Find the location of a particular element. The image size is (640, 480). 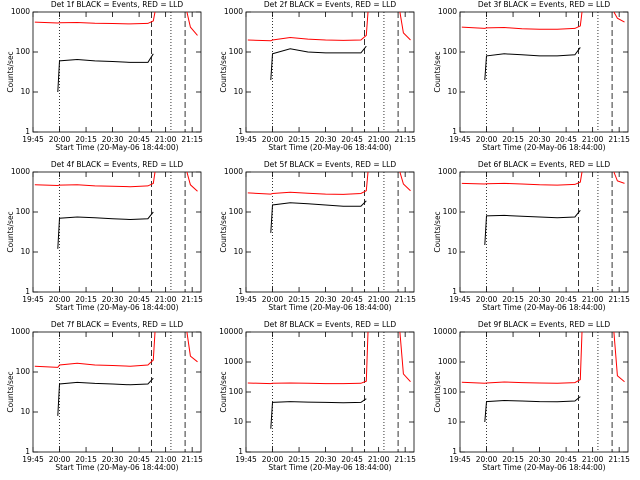

chart-title: Det 4f BLACK = Events, RED = LLD is located at coordinates (117, 164).